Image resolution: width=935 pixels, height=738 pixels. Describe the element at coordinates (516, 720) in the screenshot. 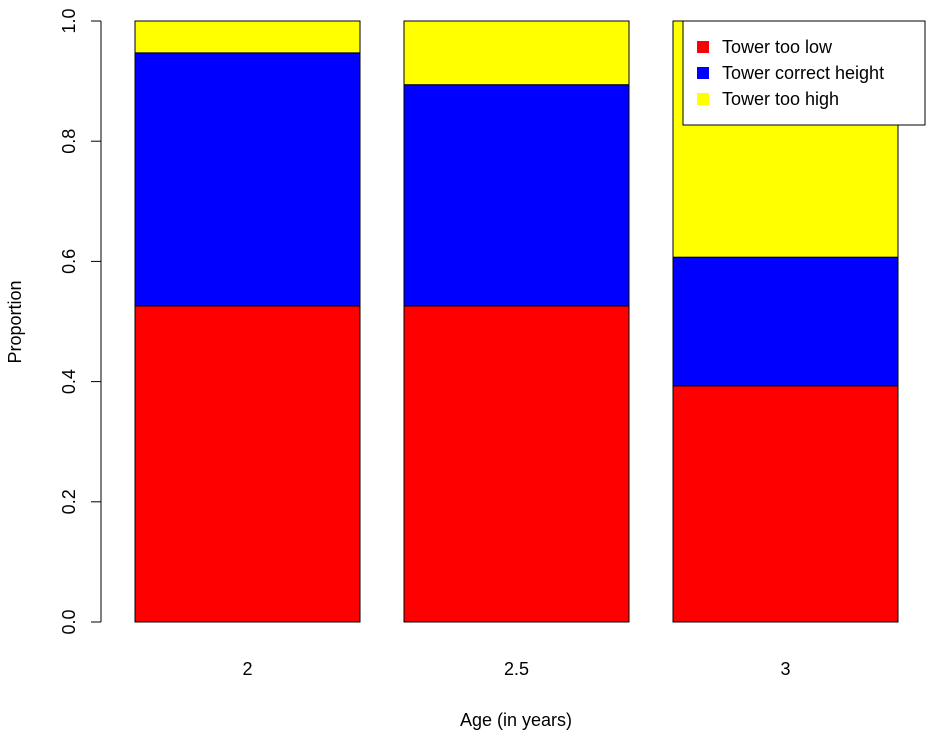

I see `x-axis-label: Age (in years)` at that location.